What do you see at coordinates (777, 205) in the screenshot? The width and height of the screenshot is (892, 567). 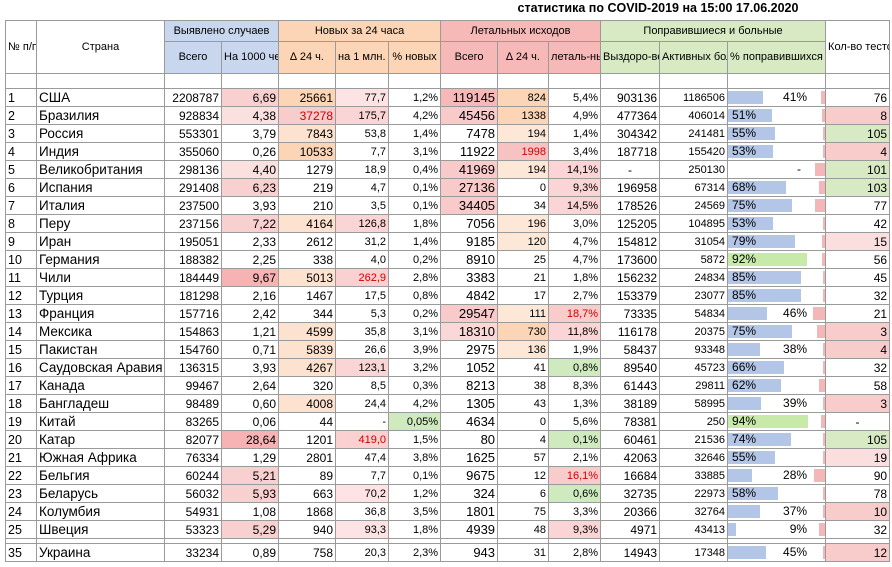 I see `recovered-share-cell: 75%` at bounding box center [777, 205].